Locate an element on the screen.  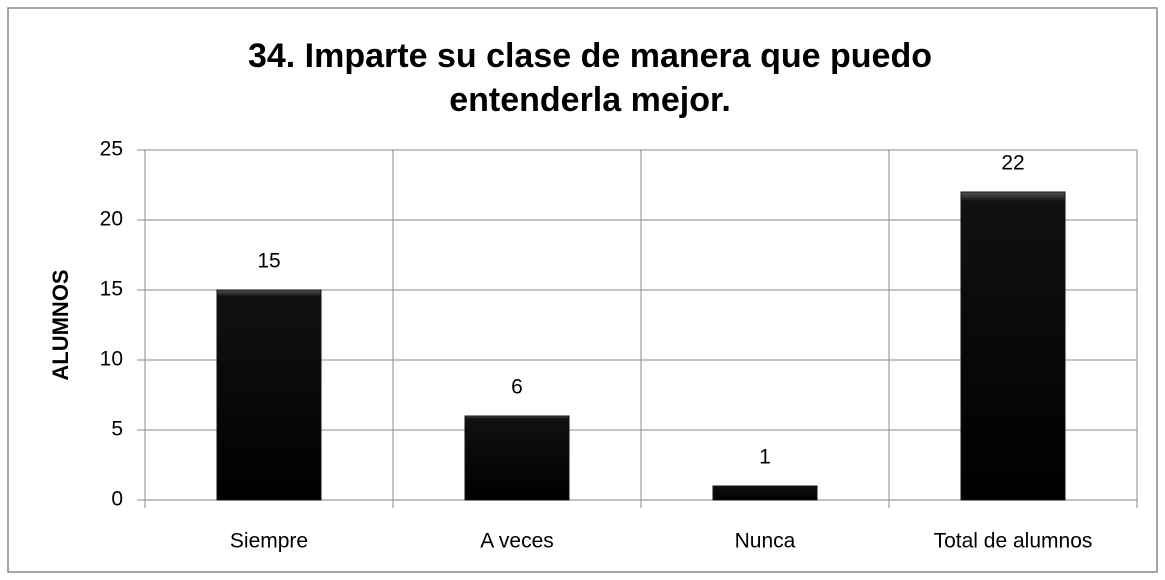
data-label: 1 is located at coordinates (765, 457).